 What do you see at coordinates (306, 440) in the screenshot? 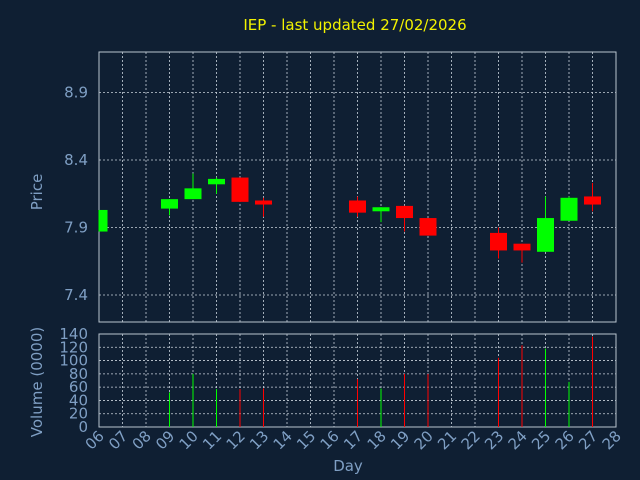
I see `x-tick-label: 15` at bounding box center [306, 440].